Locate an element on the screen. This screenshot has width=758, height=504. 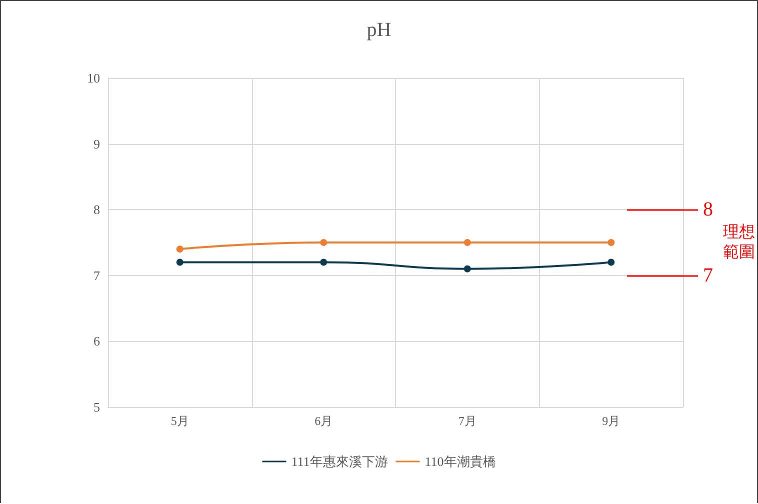
x-tick-label: 6月 is located at coordinates (323, 421).